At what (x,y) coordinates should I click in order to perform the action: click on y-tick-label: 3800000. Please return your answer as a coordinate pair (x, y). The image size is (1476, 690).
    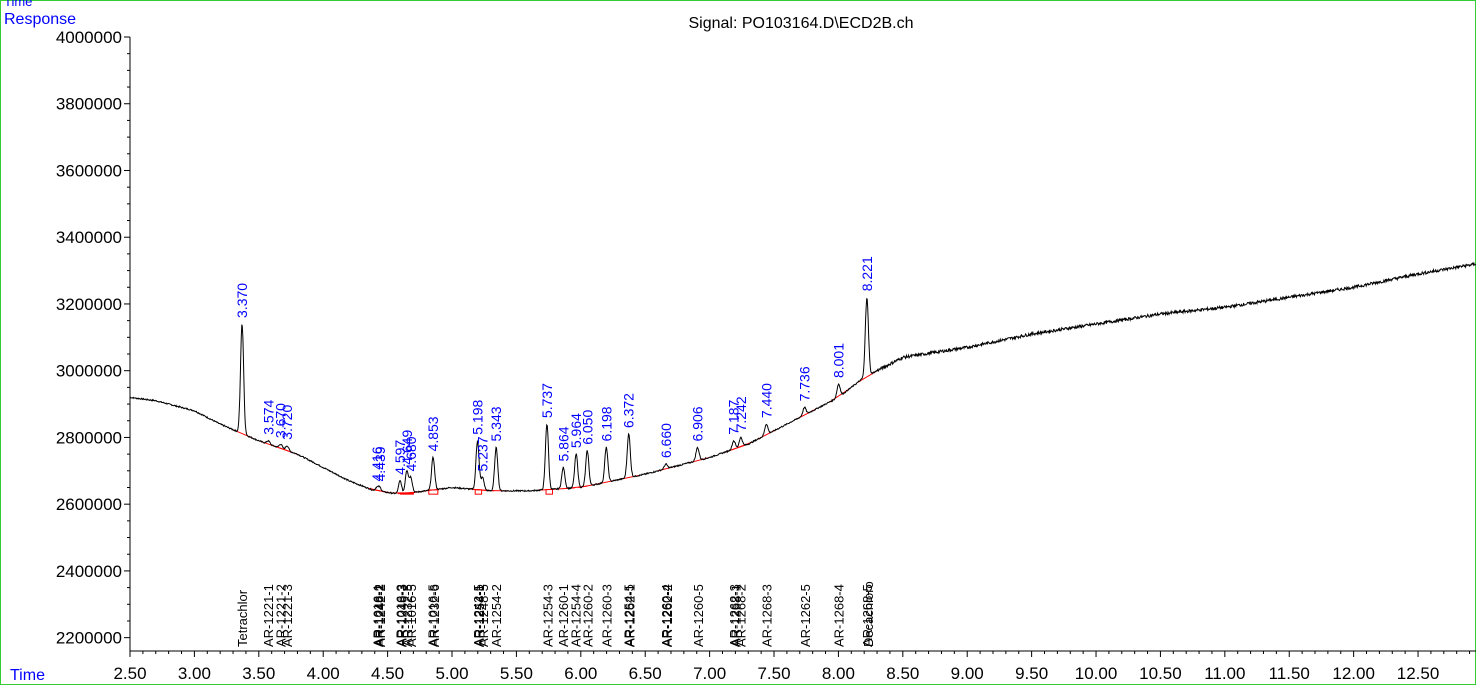
    Looking at the image, I should click on (89, 104).